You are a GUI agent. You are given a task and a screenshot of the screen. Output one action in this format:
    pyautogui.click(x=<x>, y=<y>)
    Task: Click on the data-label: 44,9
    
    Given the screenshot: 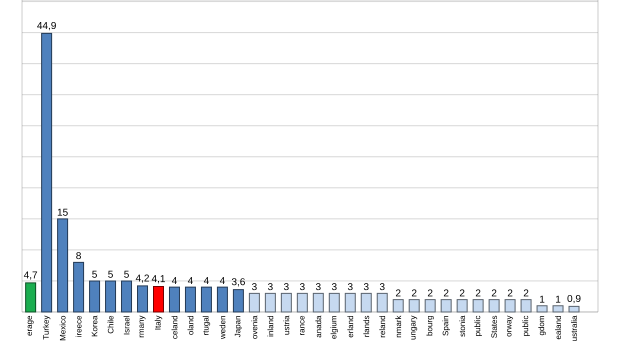 What is the action you would take?
    pyautogui.click(x=46, y=26)
    